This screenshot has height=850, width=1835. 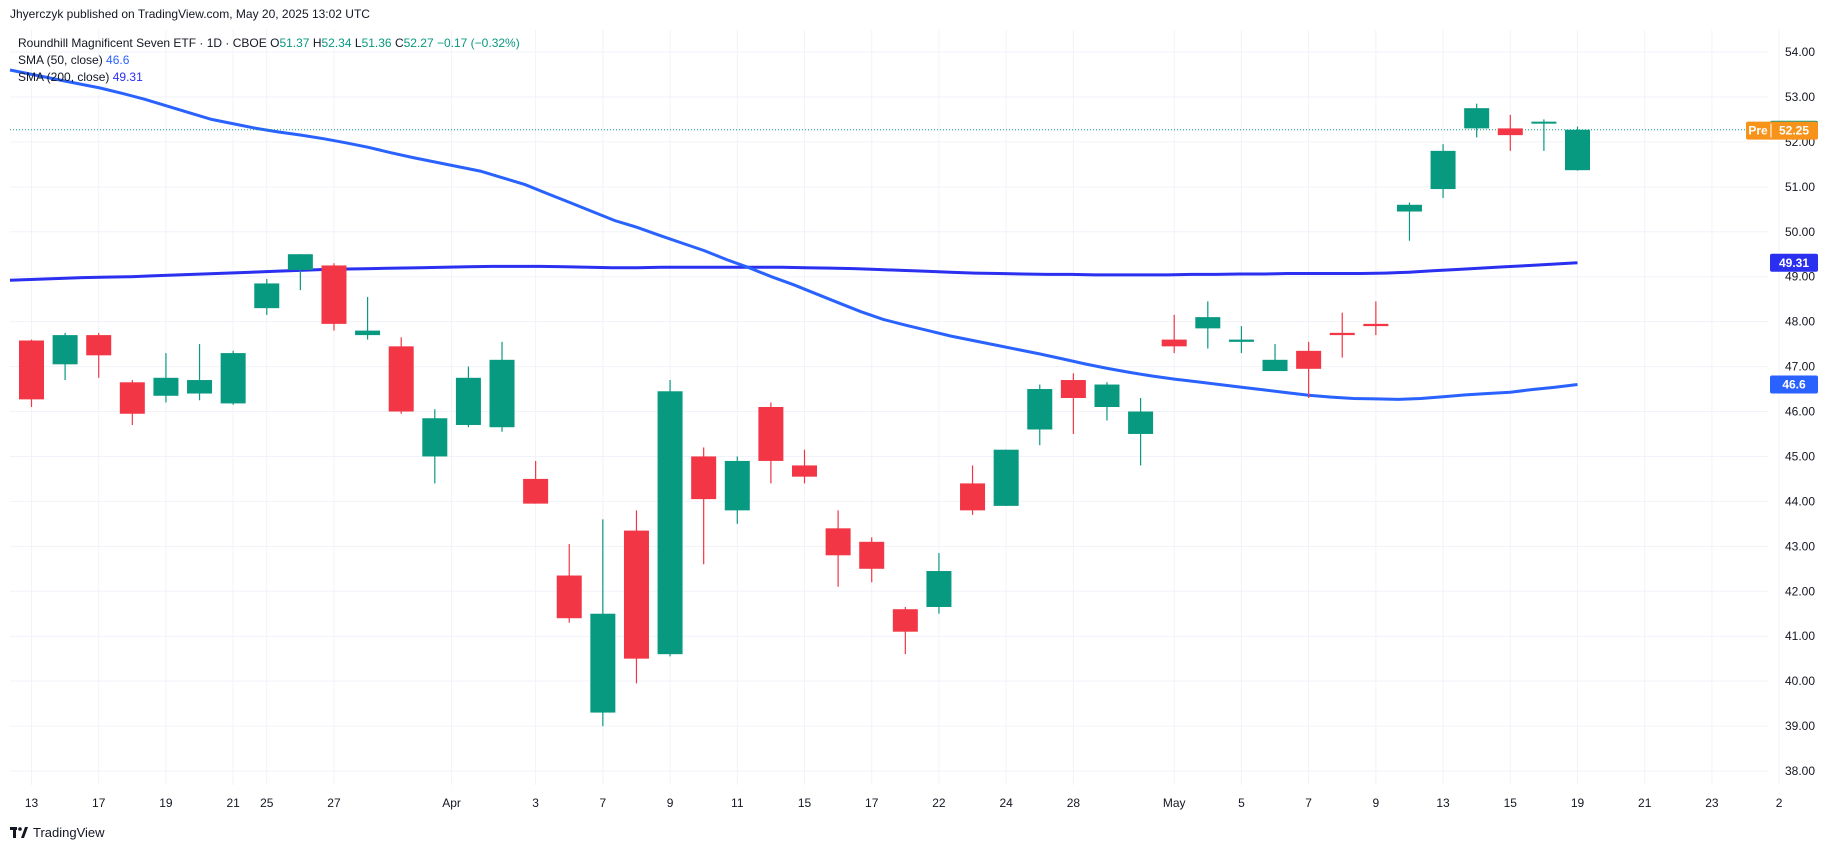 I want to click on x-tick-label: Apr, so click(x=451, y=803).